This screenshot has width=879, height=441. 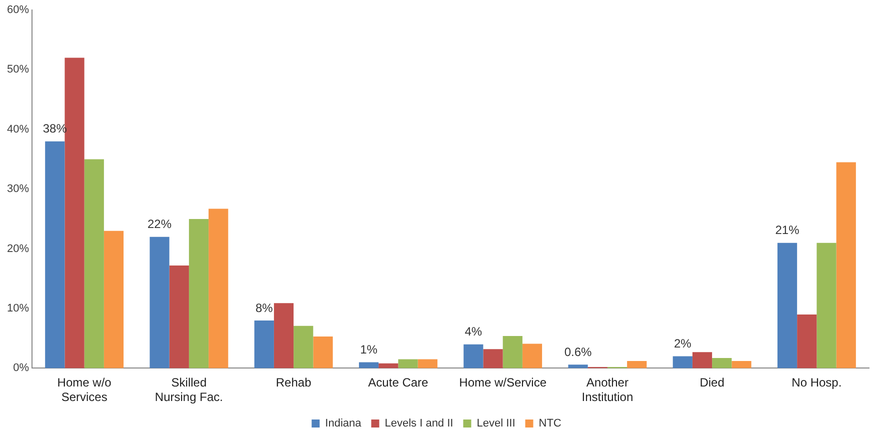 I want to click on x-tick-label: No Hosp., so click(x=817, y=383).